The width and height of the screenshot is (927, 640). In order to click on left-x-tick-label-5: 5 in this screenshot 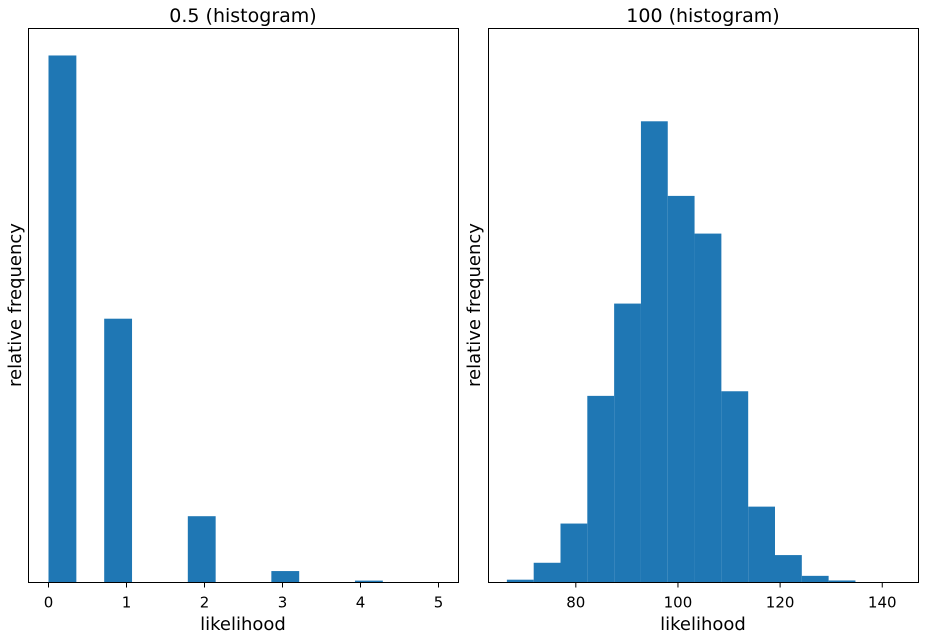, I will do `click(439, 603)`.